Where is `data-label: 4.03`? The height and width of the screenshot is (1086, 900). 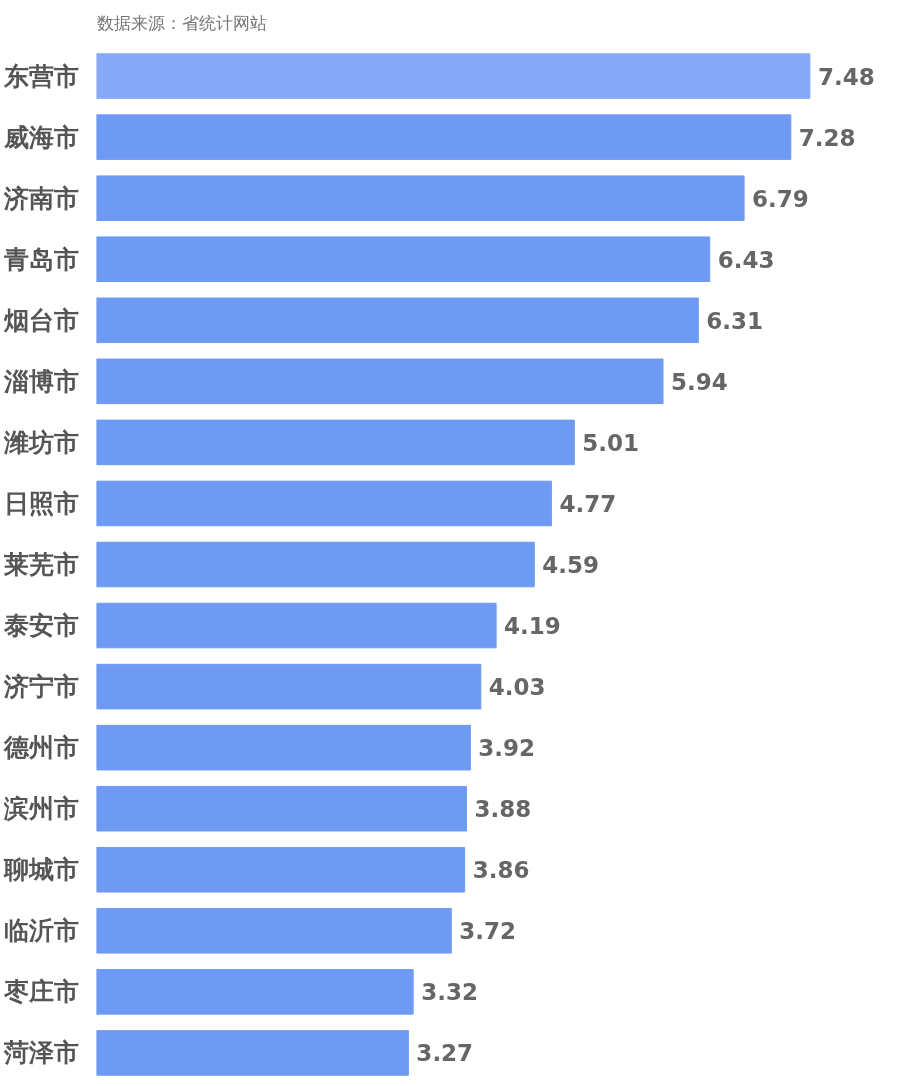 data-label: 4.03 is located at coordinates (517, 687).